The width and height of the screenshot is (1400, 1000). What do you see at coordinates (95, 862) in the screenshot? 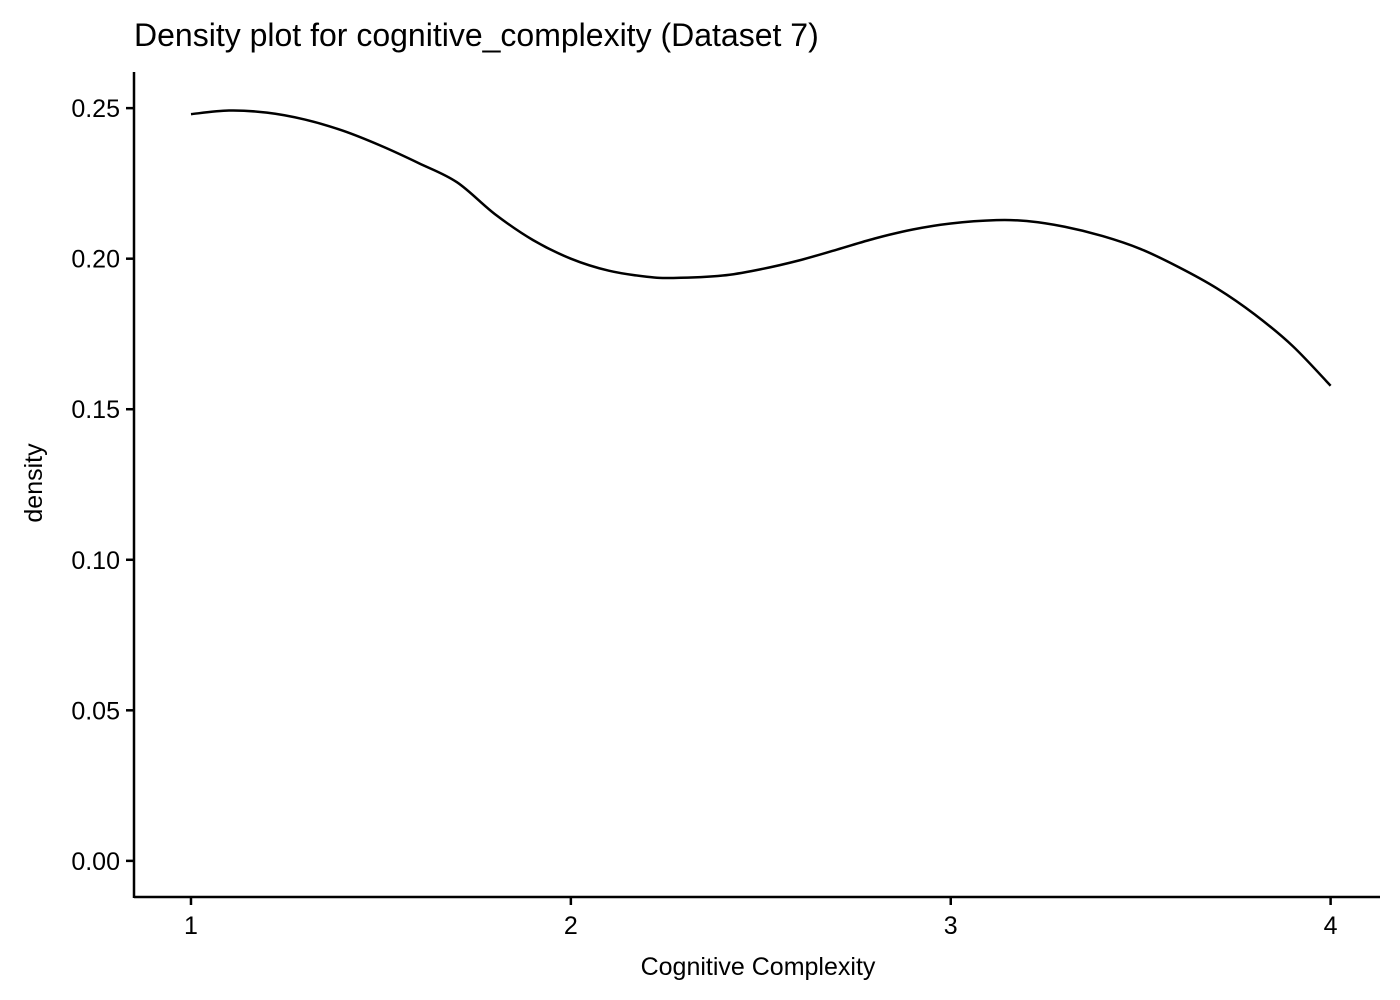
I see `y-tick-label: 0.00` at bounding box center [95, 862].